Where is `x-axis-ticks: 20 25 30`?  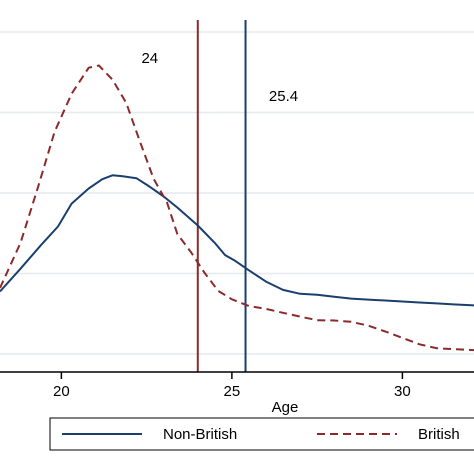
x-axis-ticks: 20 25 30 is located at coordinates (232, 386).